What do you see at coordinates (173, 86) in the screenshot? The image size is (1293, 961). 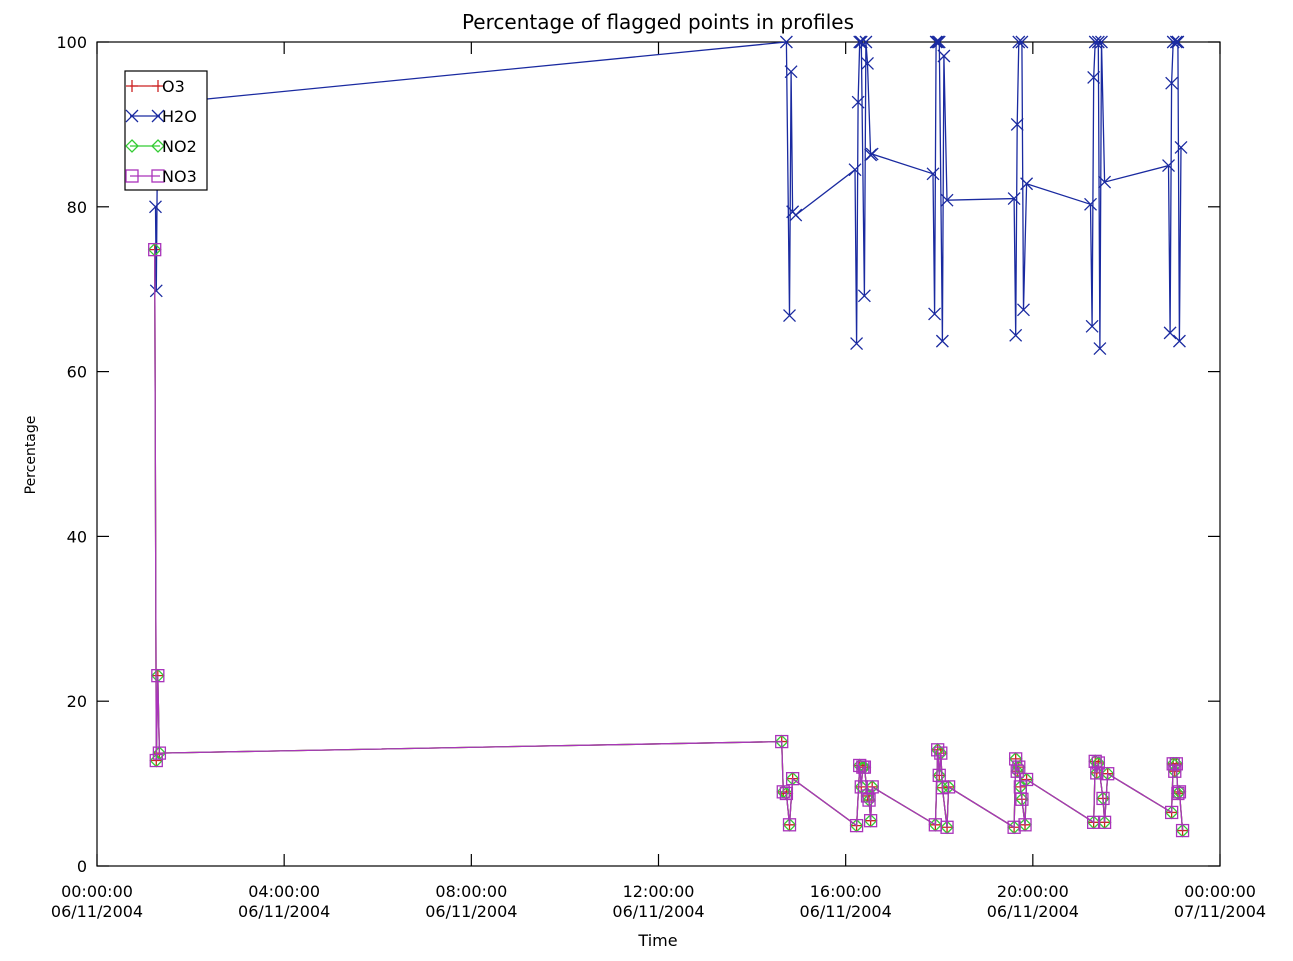 I see `legend-label: O3` at bounding box center [173, 86].